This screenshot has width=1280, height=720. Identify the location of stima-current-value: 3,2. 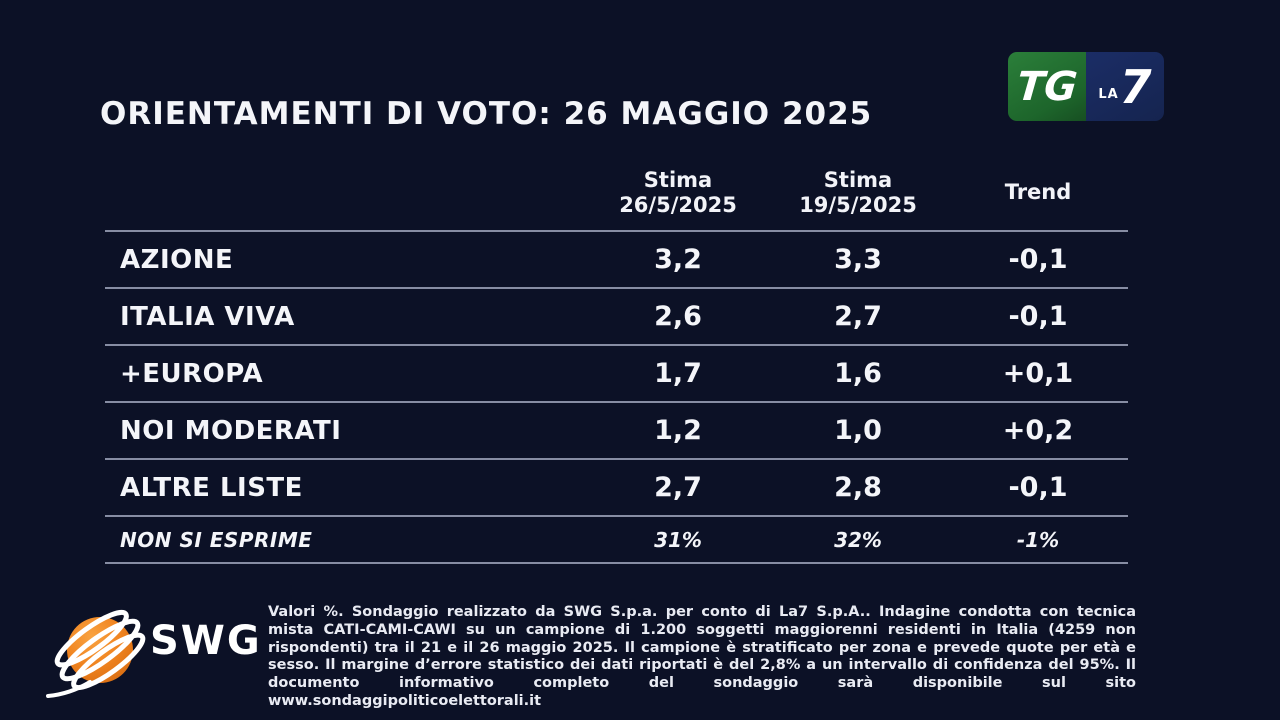
(678, 259).